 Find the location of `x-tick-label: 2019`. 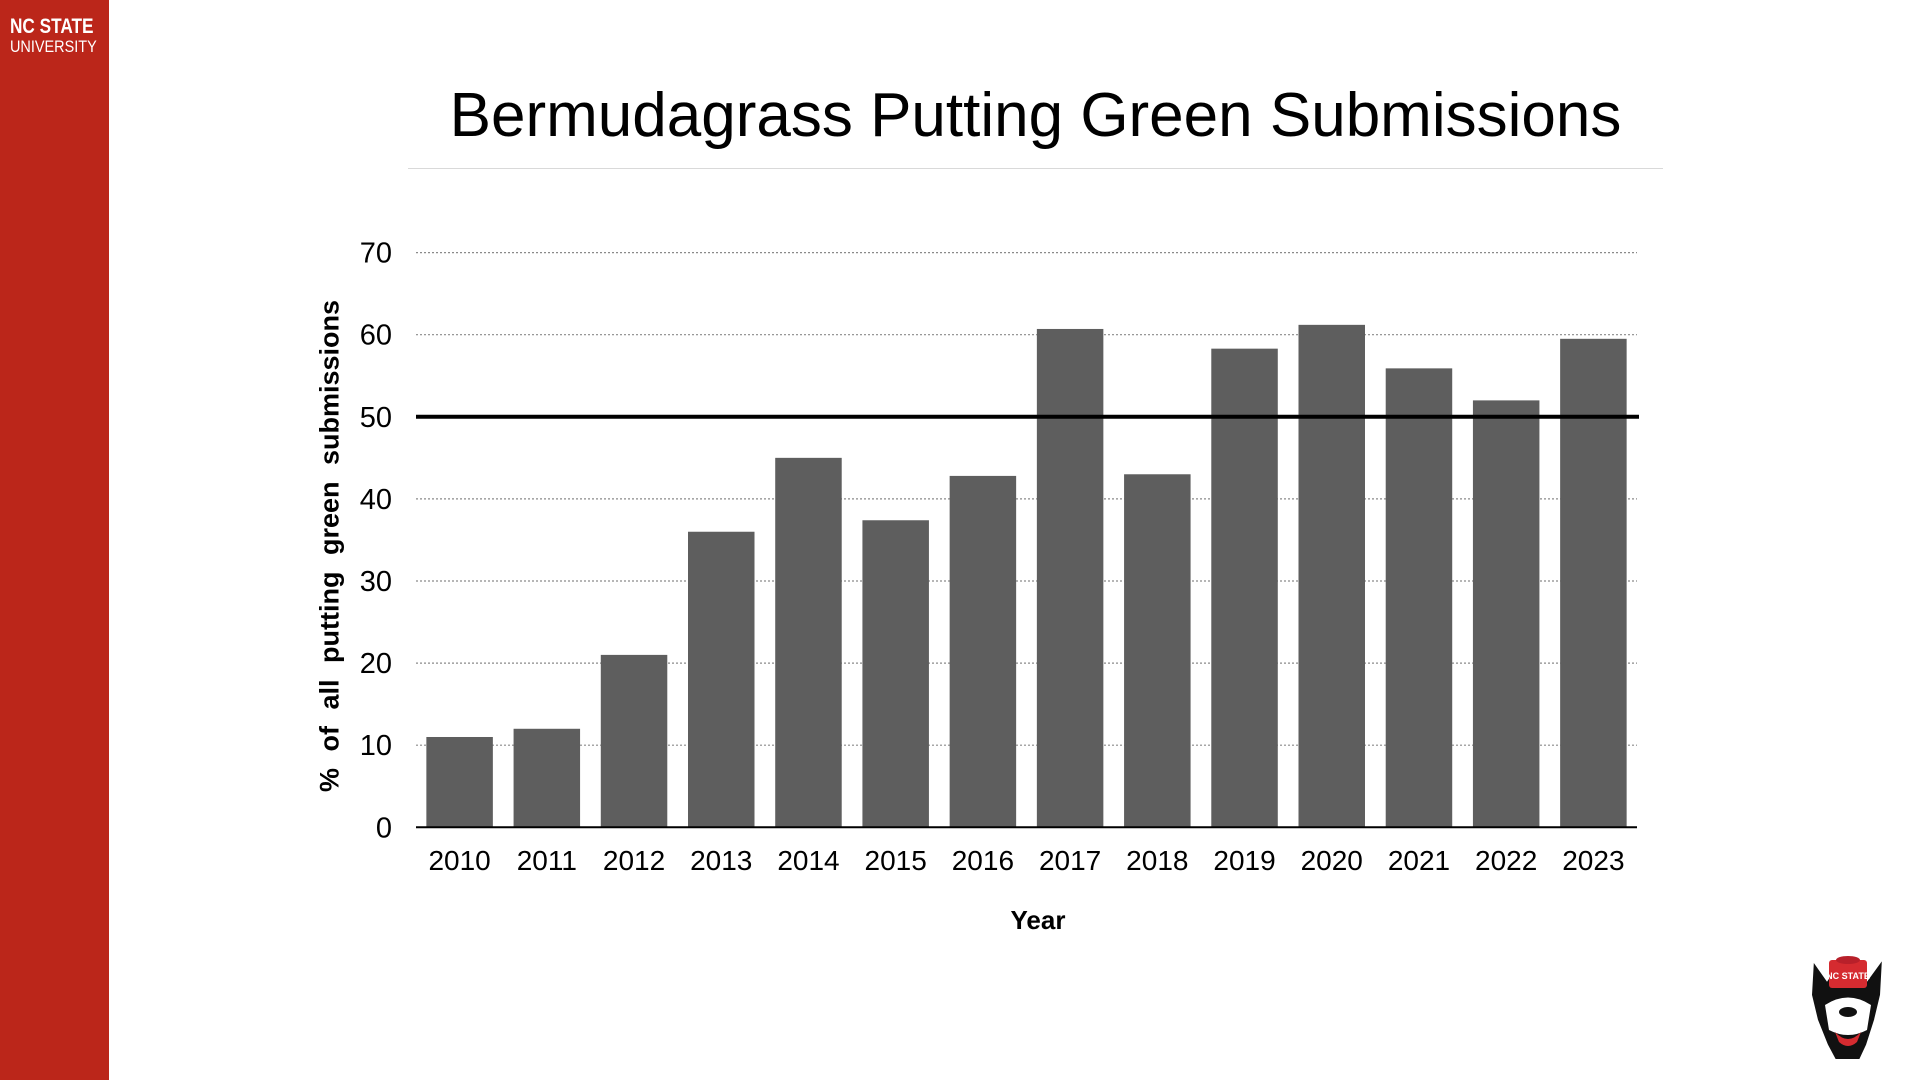

x-tick-label: 2019 is located at coordinates (1244, 860).